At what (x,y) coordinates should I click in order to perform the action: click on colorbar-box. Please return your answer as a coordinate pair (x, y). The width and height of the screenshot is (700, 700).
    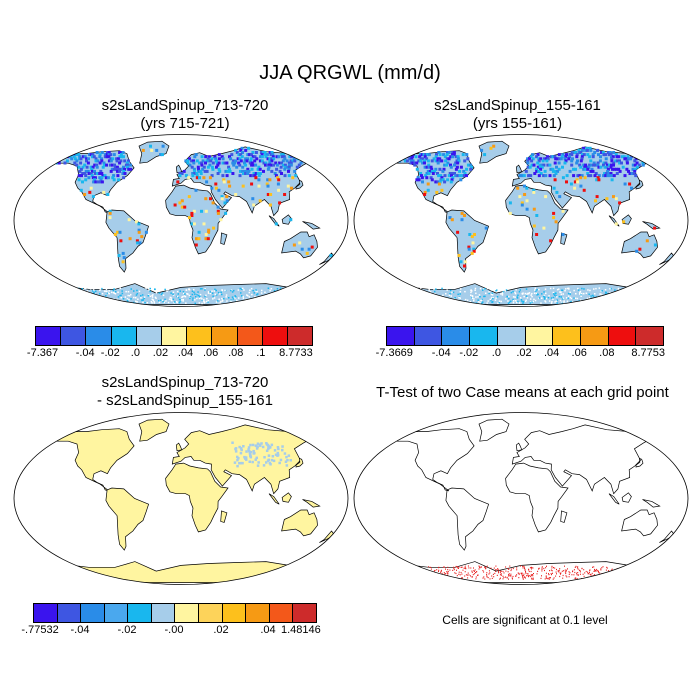
    Looking at the image, I should click on (567, 336).